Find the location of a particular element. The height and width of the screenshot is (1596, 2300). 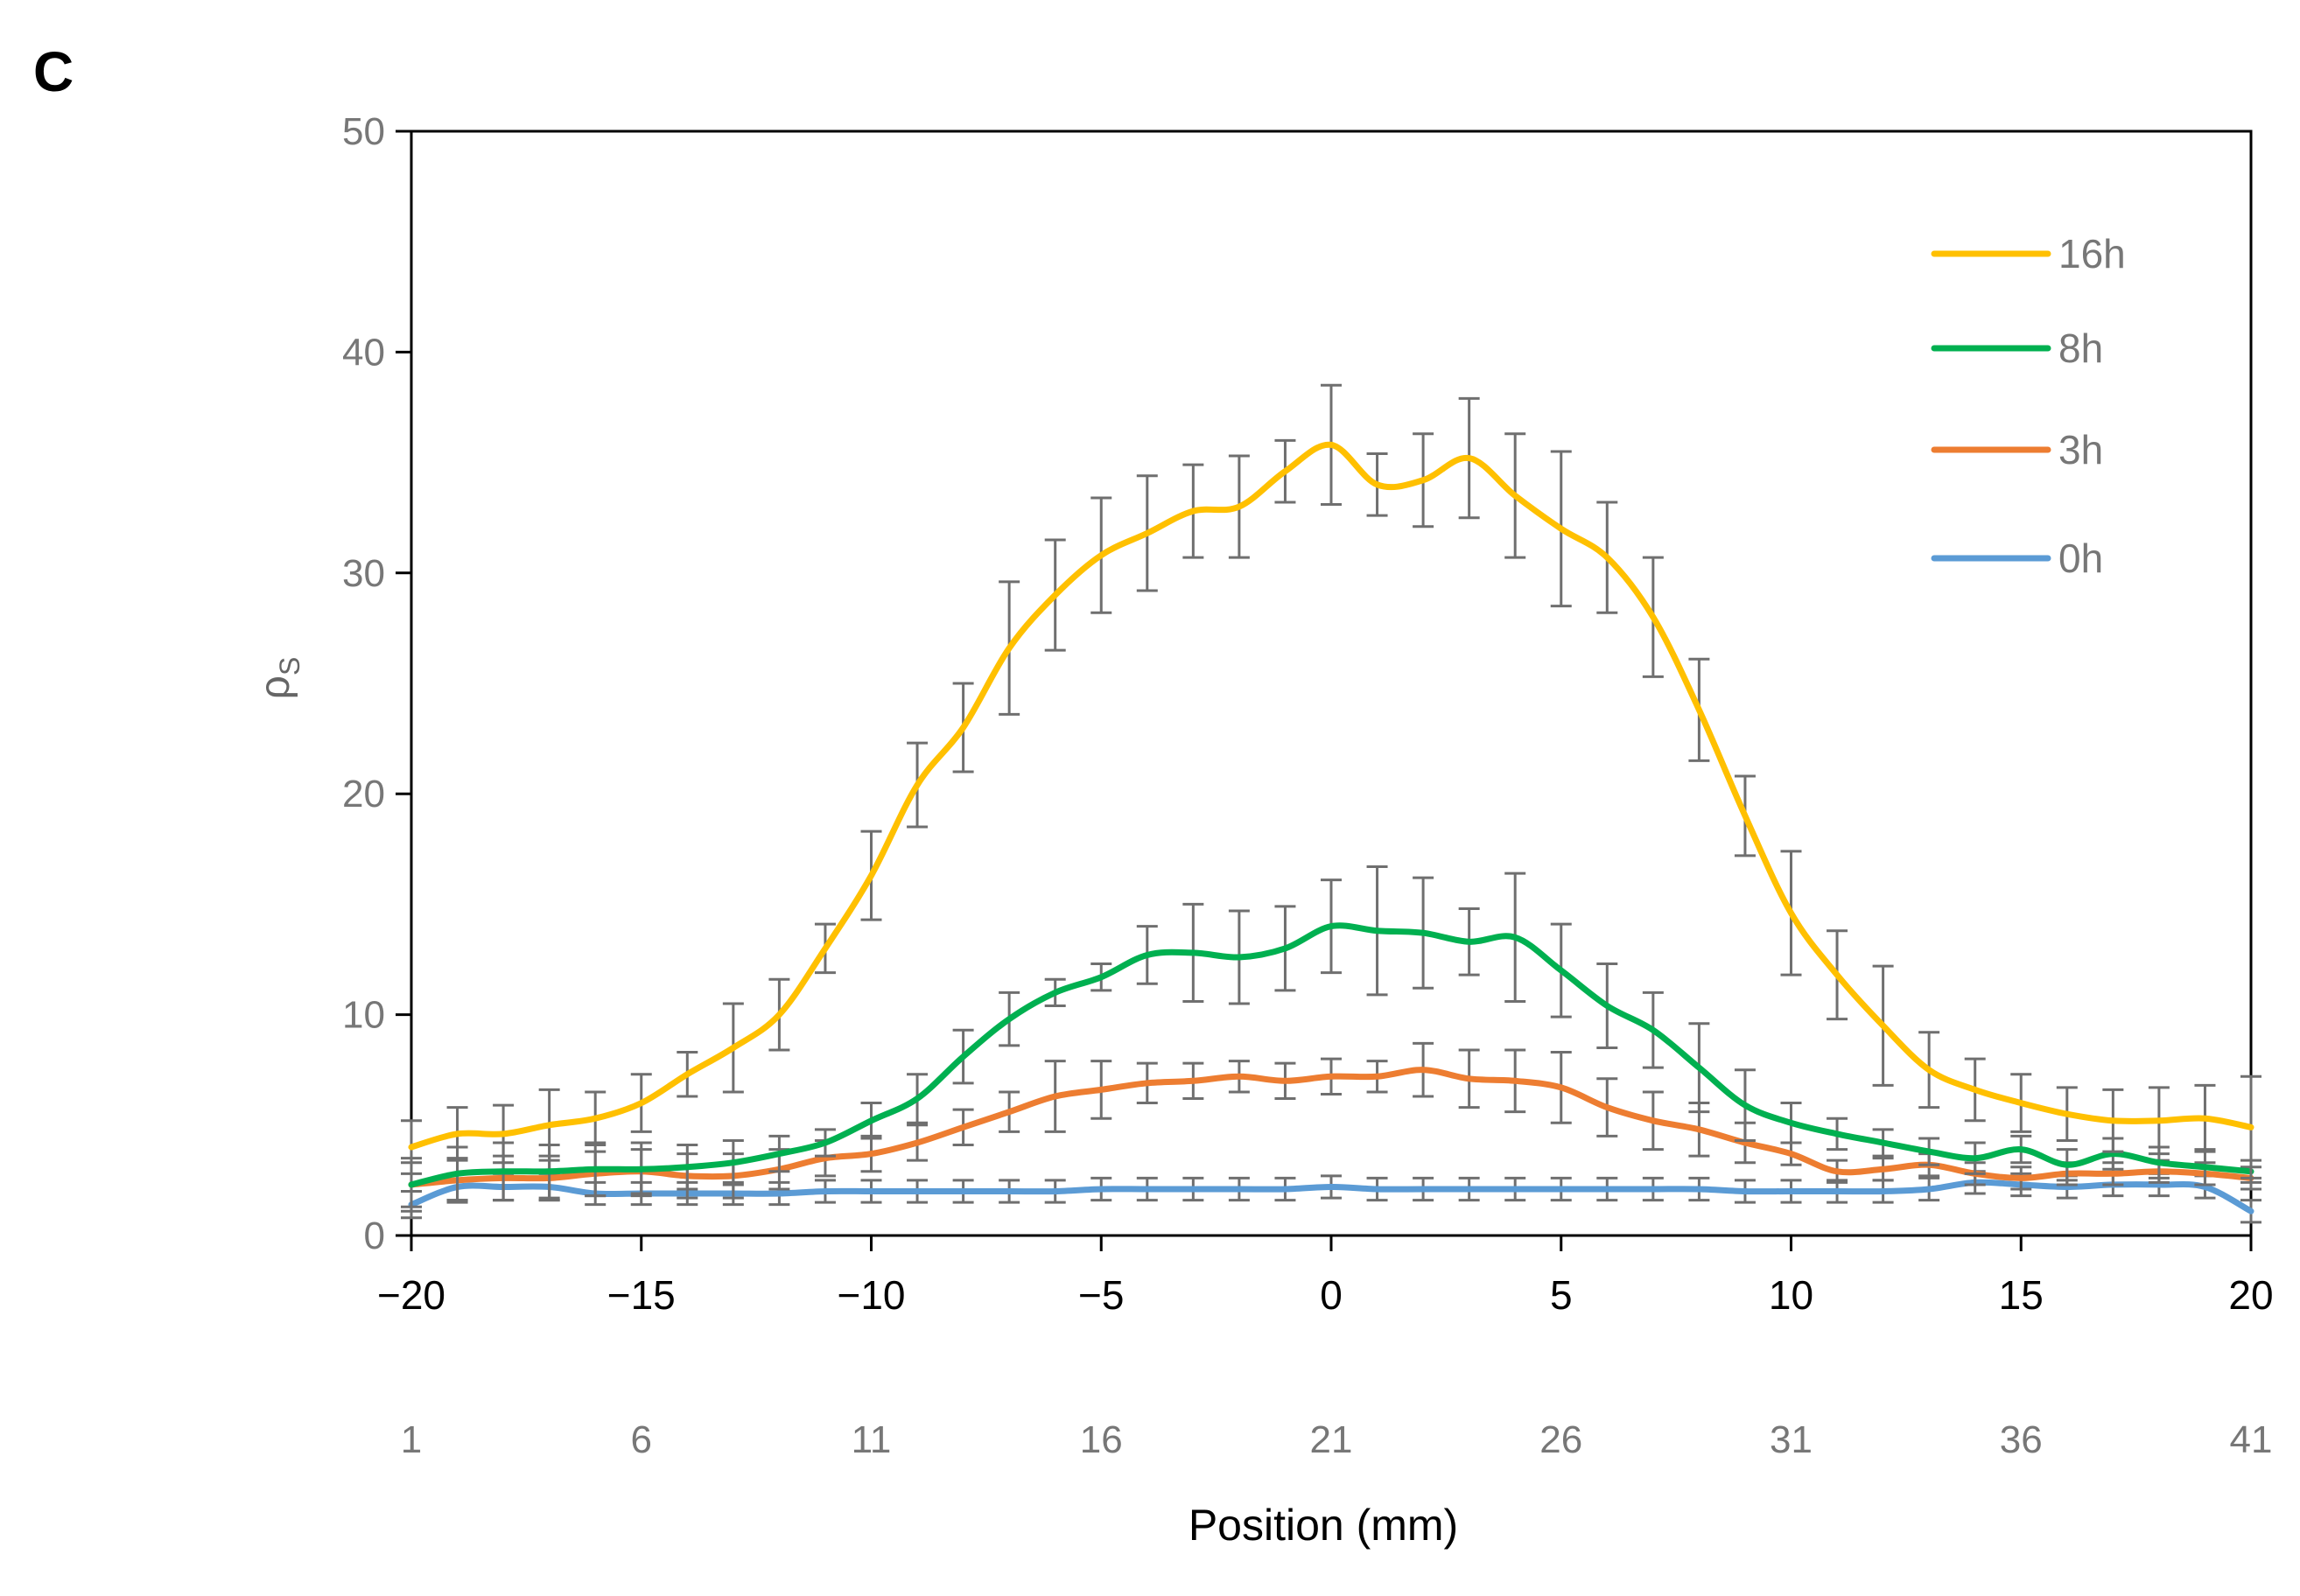

x-tick-label: −15 is located at coordinates (641, 1295).